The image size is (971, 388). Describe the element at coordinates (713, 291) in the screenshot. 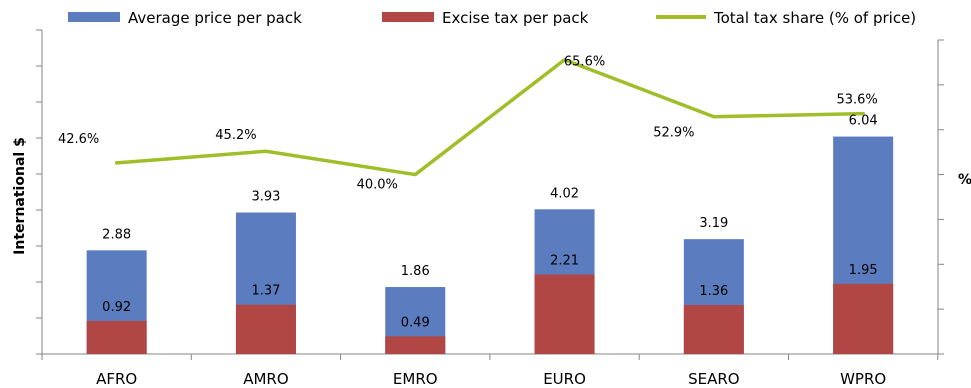

I see `excise-value-label: 1.36` at that location.